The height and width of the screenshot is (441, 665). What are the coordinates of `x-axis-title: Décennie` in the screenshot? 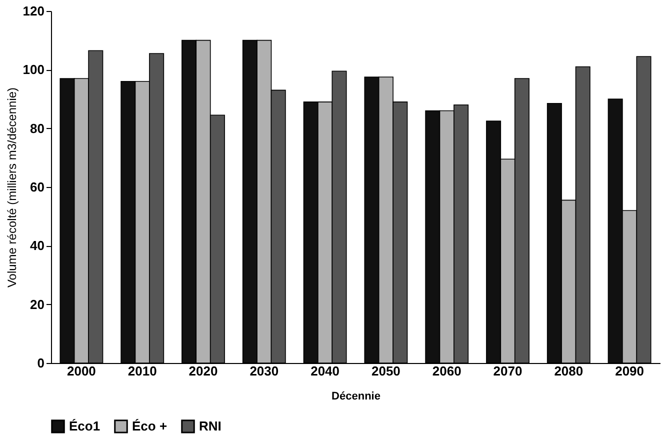 It's located at (356, 396).